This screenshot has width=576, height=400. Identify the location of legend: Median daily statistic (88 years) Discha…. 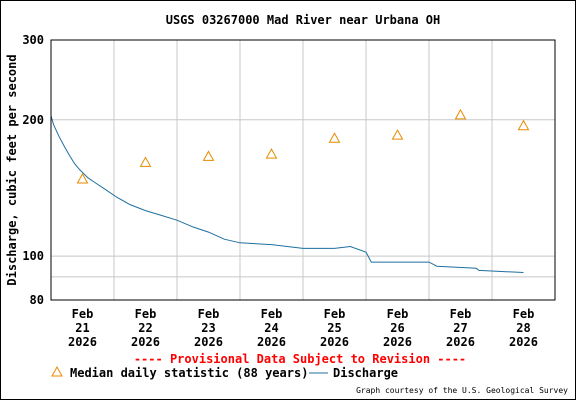
(224, 372).